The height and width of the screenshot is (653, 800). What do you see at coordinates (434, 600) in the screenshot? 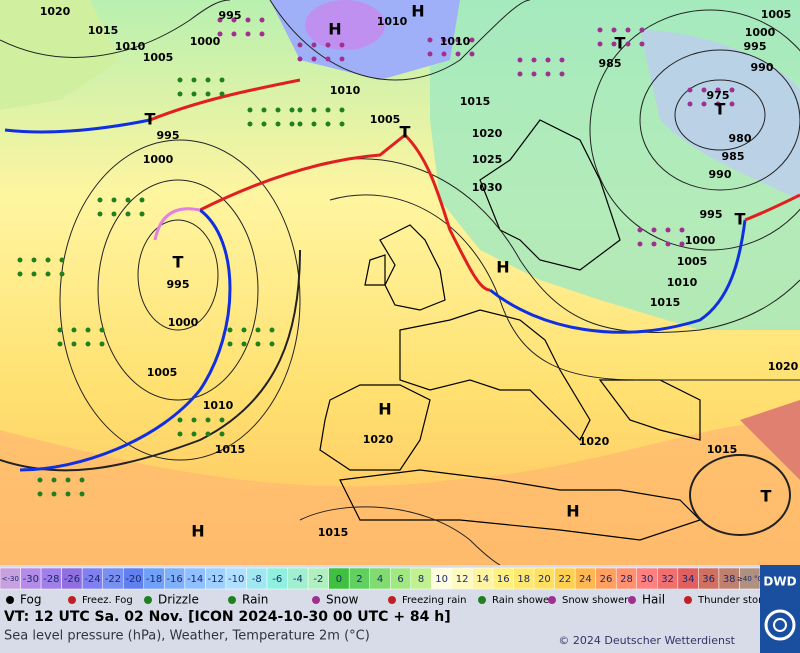
I see `legend-label: Freezing rain` at bounding box center [434, 600].